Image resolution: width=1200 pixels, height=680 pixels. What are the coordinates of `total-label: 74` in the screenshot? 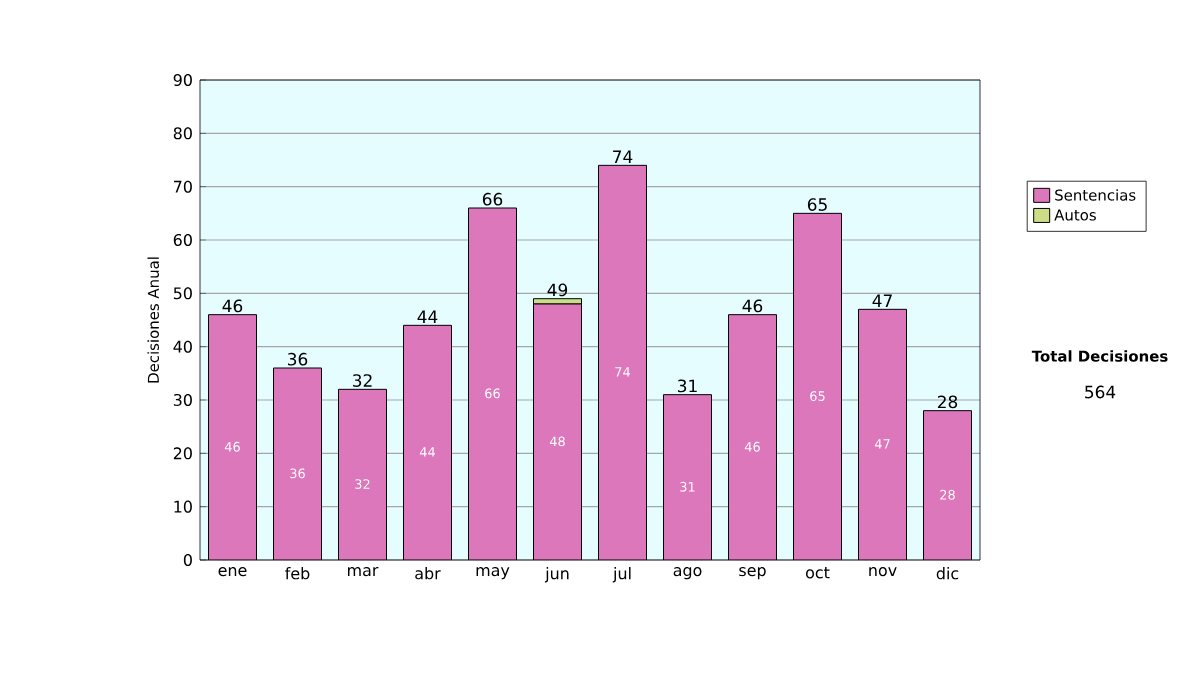 It's located at (623, 156).